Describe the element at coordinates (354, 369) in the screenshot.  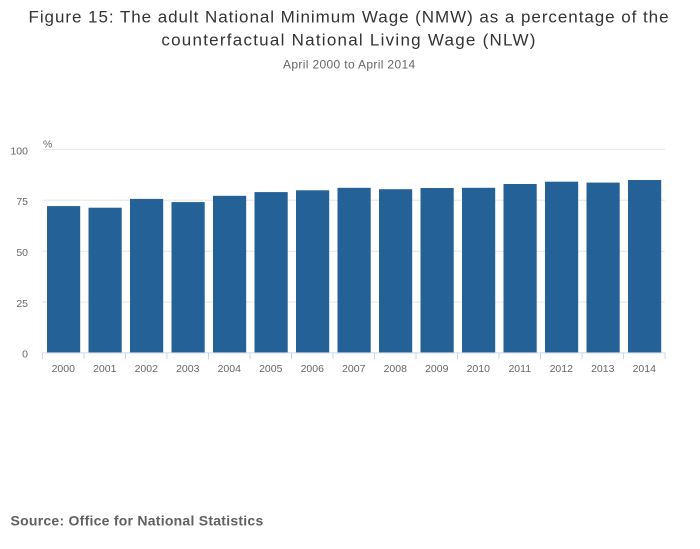
I see `svg-text: 2007` at that location.